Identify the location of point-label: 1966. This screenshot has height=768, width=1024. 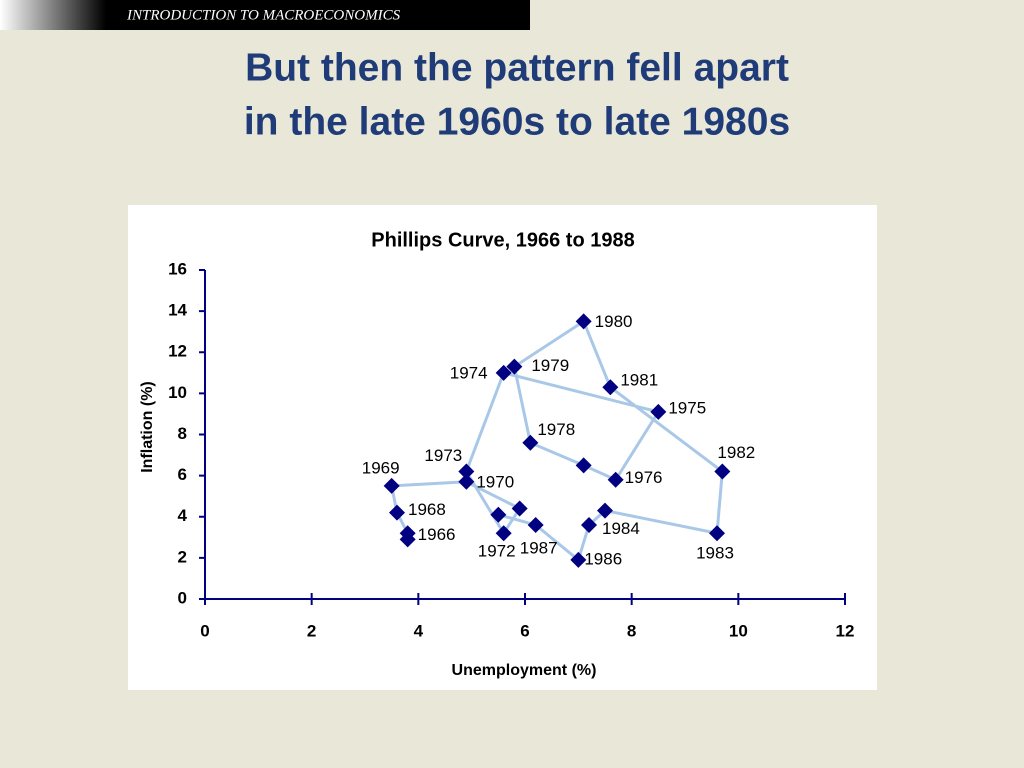
(437, 534).